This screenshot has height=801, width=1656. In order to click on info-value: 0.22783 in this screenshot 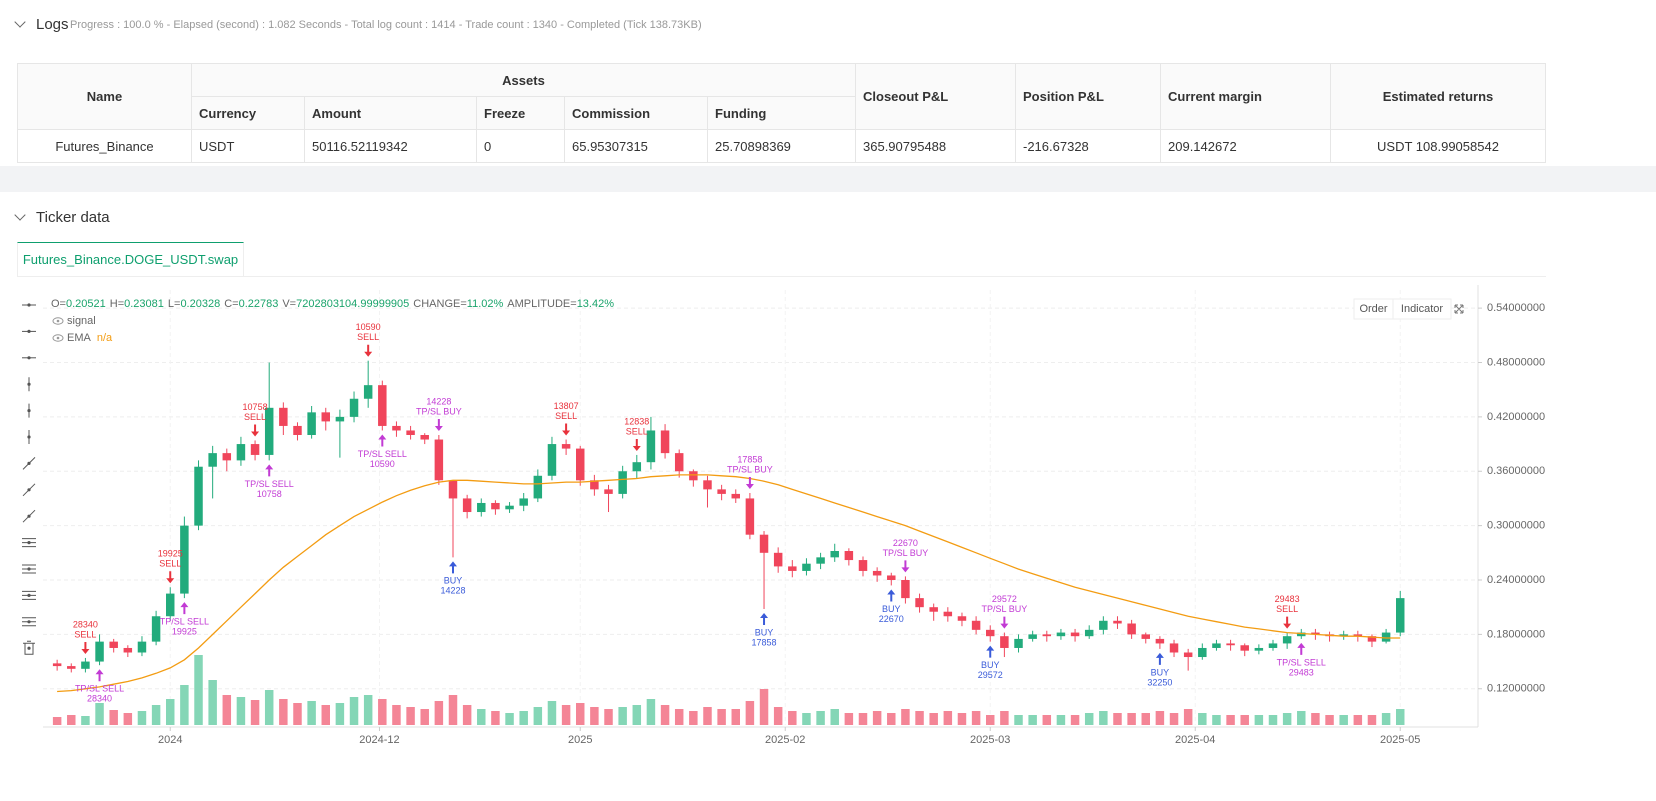, I will do `click(259, 304)`.